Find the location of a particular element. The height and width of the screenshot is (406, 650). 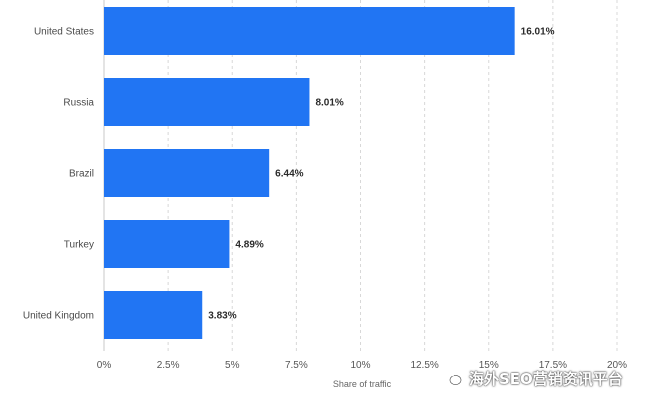

category-label: Russia is located at coordinates (78, 103).